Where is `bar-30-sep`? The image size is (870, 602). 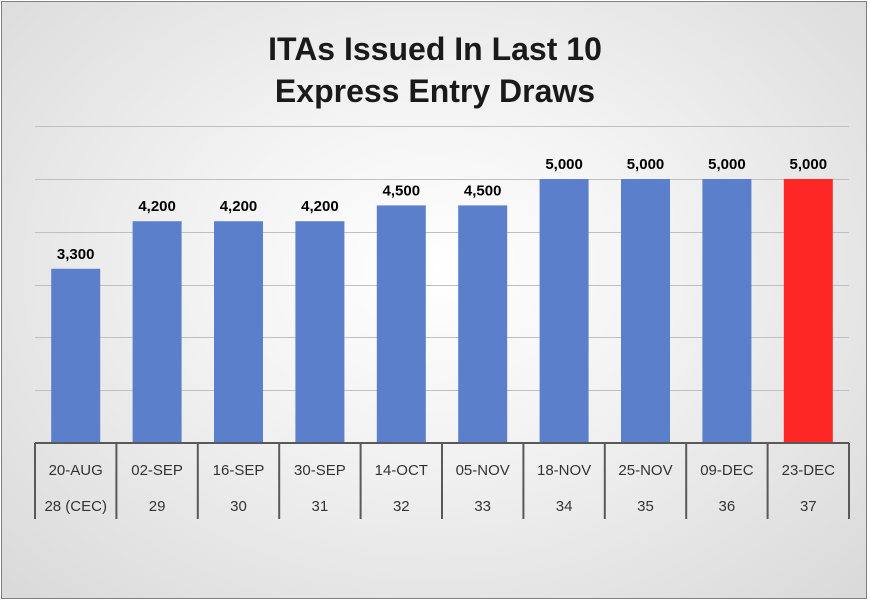
bar-30-sep is located at coordinates (320, 332).